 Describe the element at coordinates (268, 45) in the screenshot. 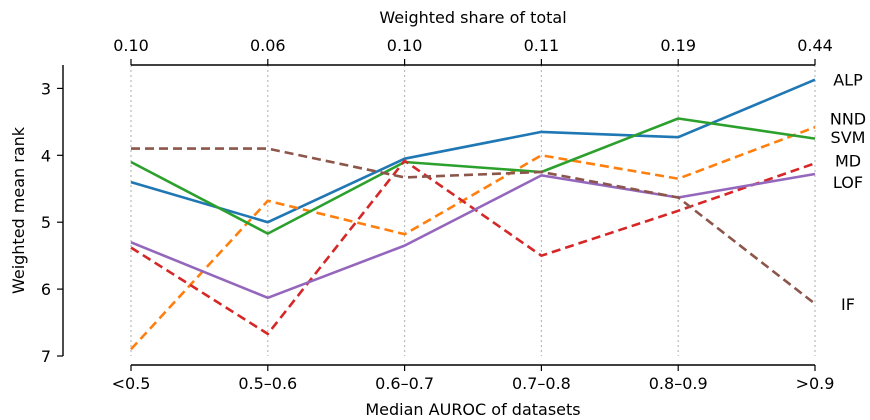

I see `top-tick-label: 0.06` at that location.